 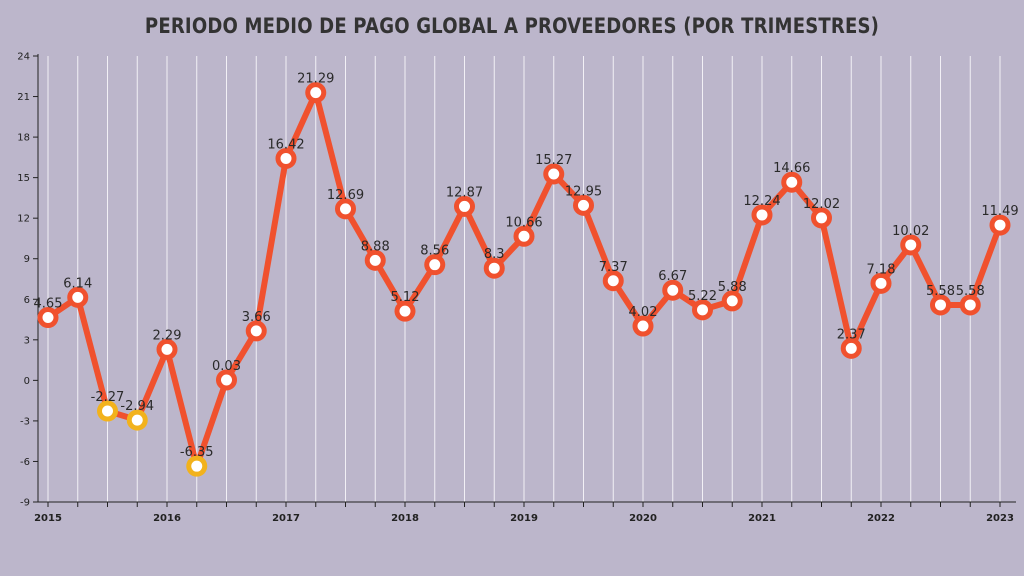 I want to click on y-tick-label: -3, so click(x=25, y=421).